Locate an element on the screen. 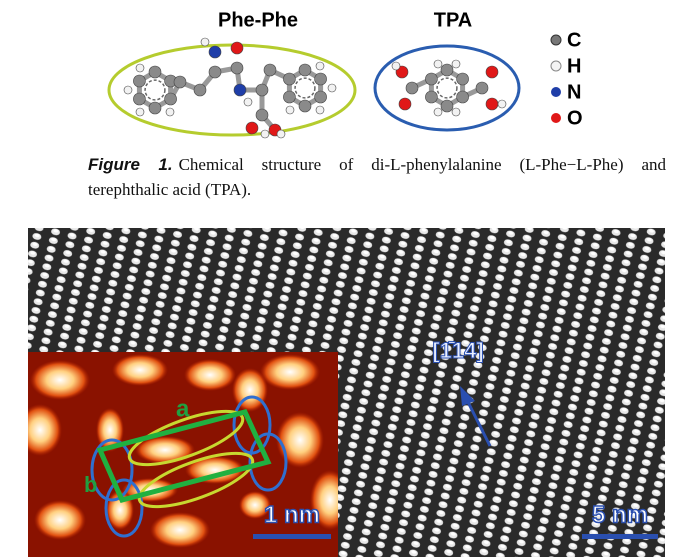 This screenshot has height=557, width=687. legend: C H N O is located at coordinates (566, 79).